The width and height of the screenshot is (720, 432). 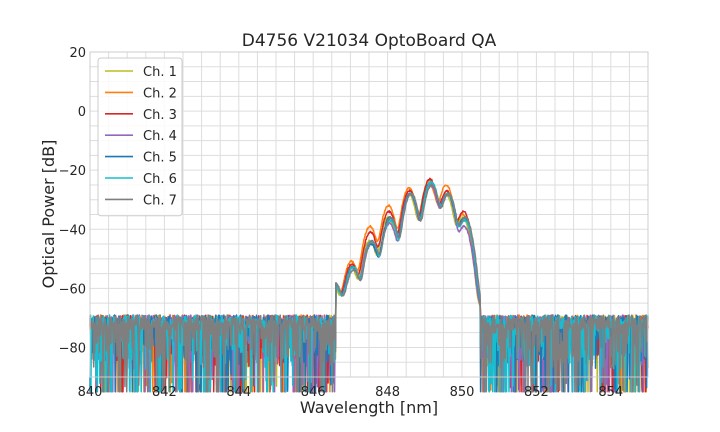 What do you see at coordinates (48, 214) in the screenshot?
I see `y-axis-label: Optical Power [dB]` at bounding box center [48, 214].